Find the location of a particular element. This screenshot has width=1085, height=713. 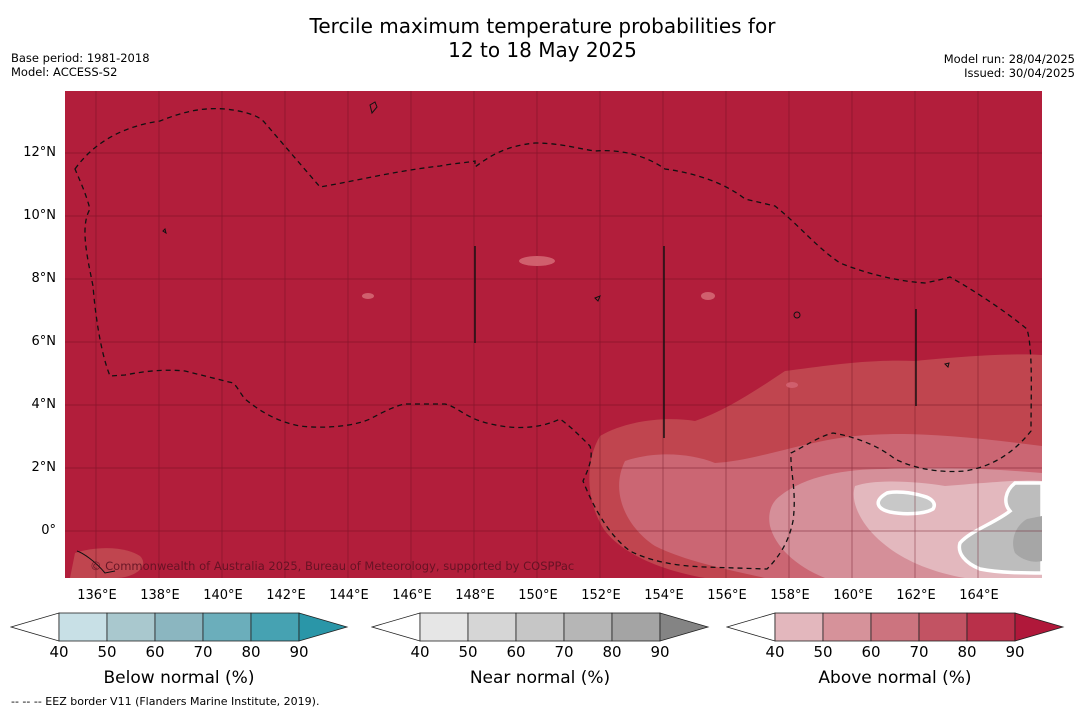

lon-label: 150°E is located at coordinates (538, 595).